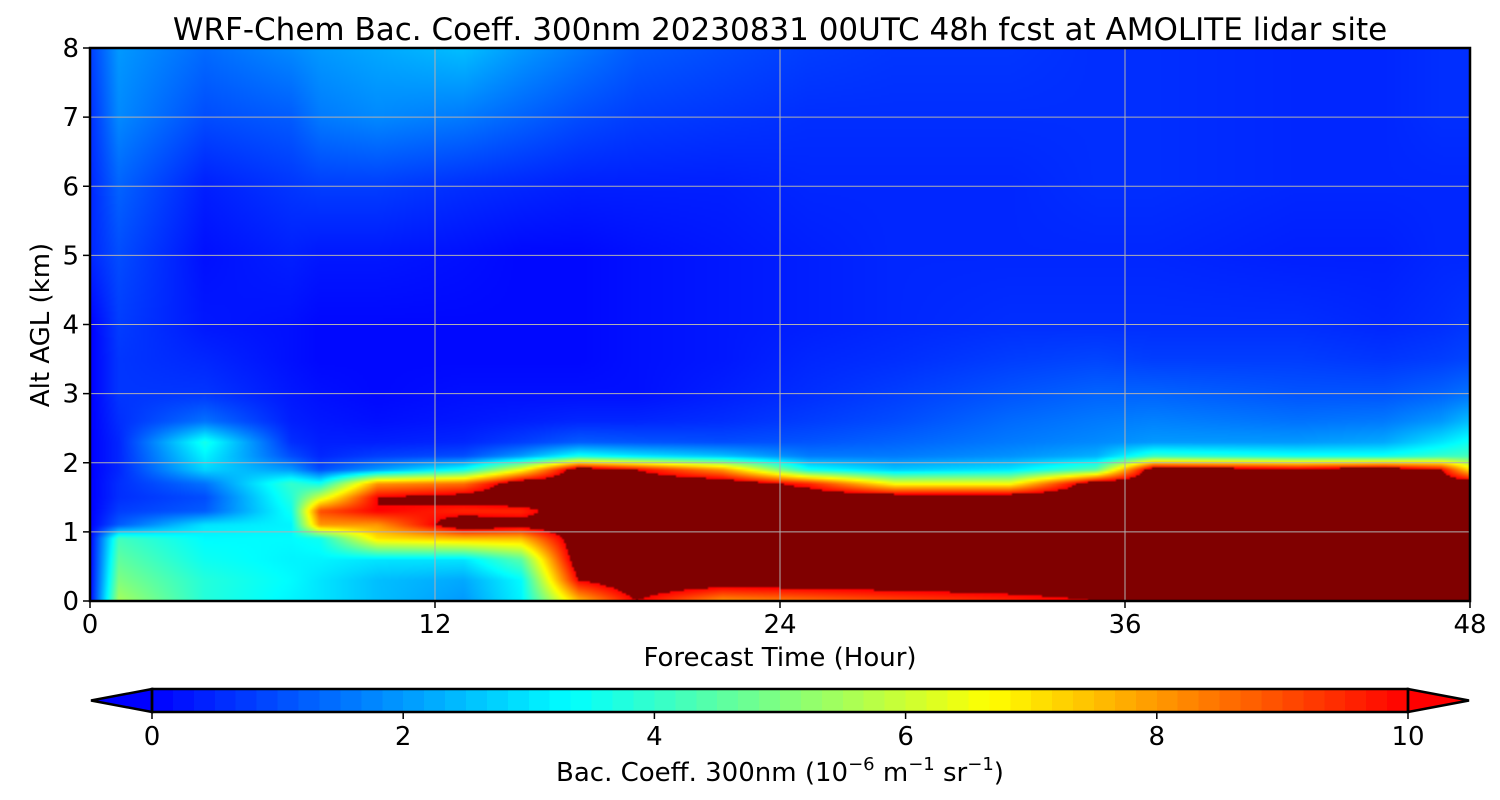  Describe the element at coordinates (1124, 625) in the screenshot. I see `x-tick-label-3: 36` at that location.